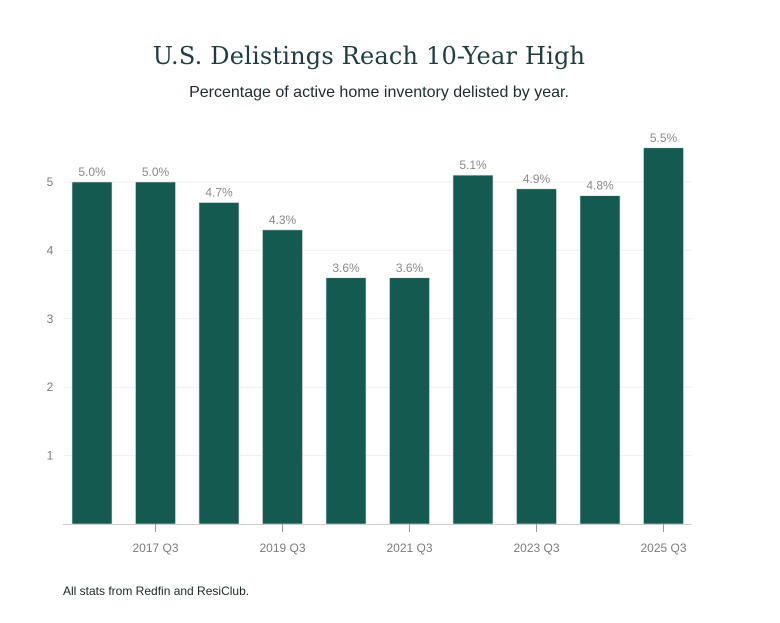 The height and width of the screenshot is (623, 780). What do you see at coordinates (600, 186) in the screenshot?
I see `data-label: 4.8%` at bounding box center [600, 186].